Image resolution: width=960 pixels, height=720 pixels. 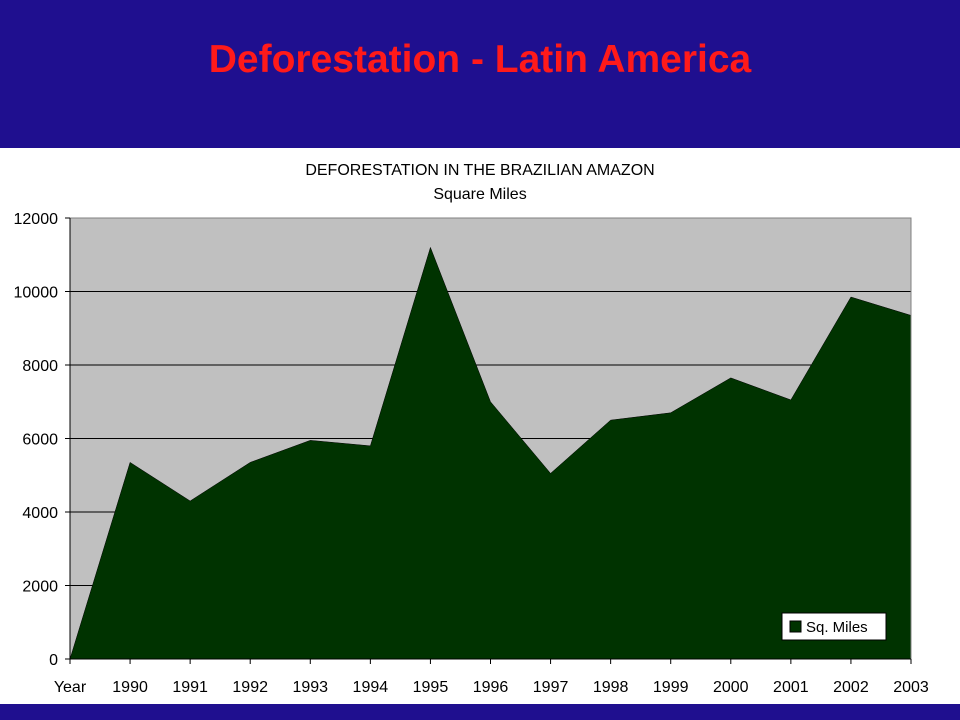 What do you see at coordinates (491, 687) in the screenshot?
I see `x-tick-label: 1996` at bounding box center [491, 687].